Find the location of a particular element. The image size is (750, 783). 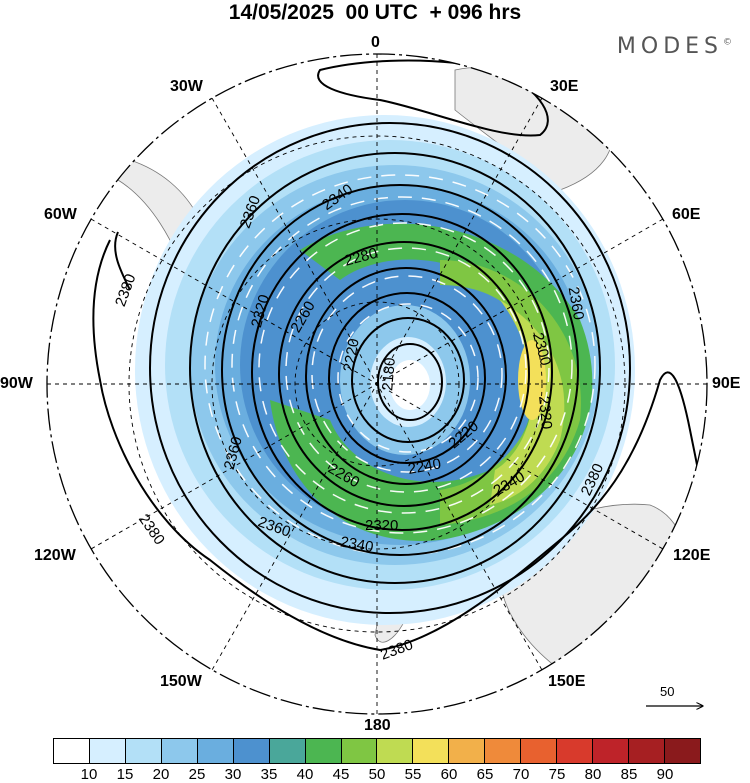

colorbar-tick-label: 65 is located at coordinates (485, 774).